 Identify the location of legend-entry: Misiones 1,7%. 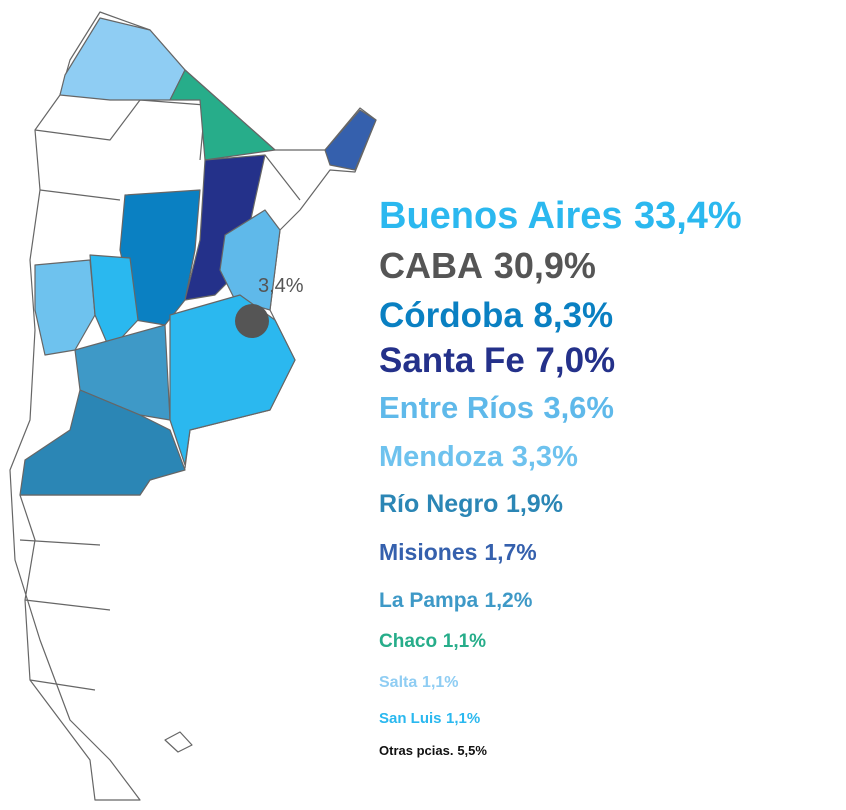
(458, 552).